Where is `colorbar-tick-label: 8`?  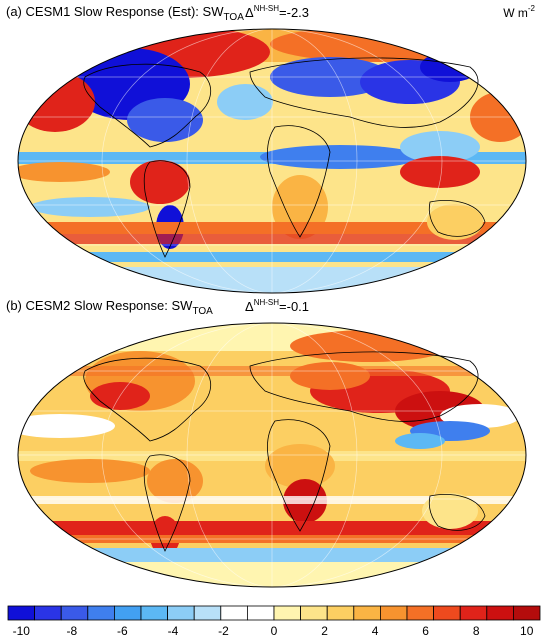 colorbar-tick-label: 8 is located at coordinates (476, 631).